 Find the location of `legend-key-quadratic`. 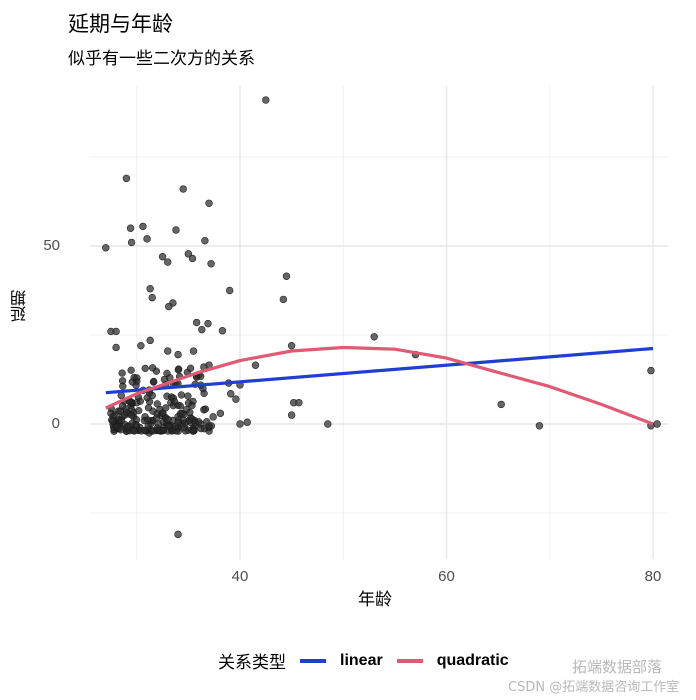

legend-key-quadratic is located at coordinates (409, 660).